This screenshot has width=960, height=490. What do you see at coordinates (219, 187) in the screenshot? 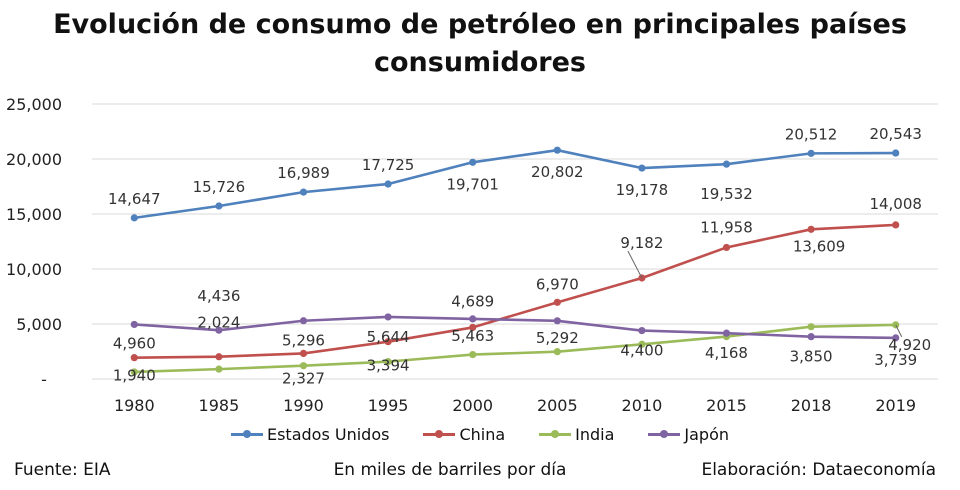
I see `data-label: 15,726` at bounding box center [219, 187].